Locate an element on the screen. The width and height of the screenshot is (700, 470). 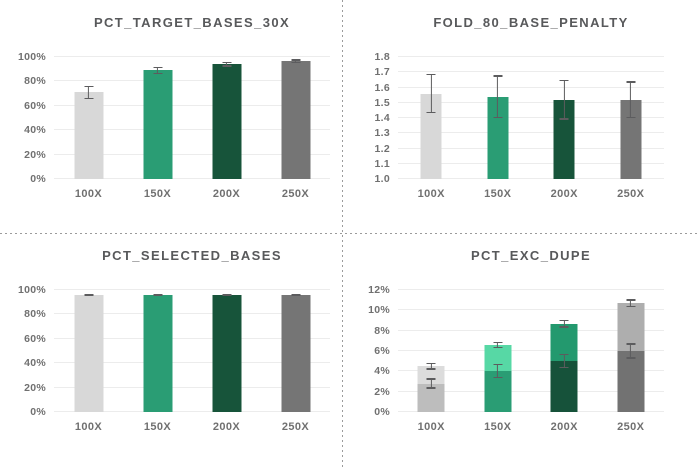
y-tick-label: 4% is located at coordinates (382, 371).